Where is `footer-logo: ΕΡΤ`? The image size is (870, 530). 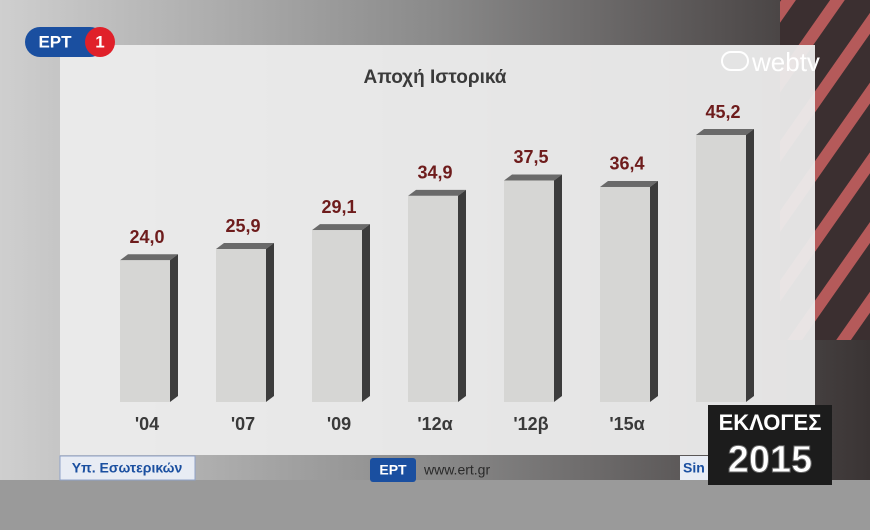 footer-logo: ΕΡΤ is located at coordinates (393, 470).